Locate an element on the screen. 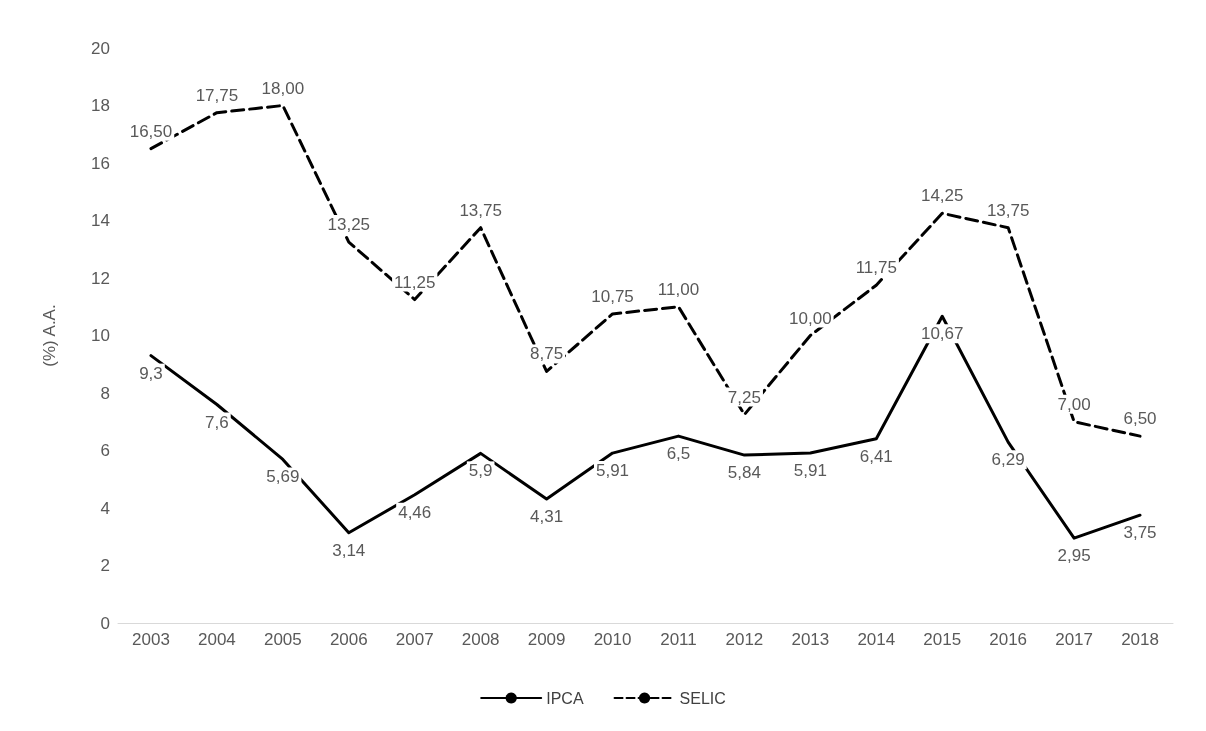  y-tick-label: 4 is located at coordinates (105, 508).